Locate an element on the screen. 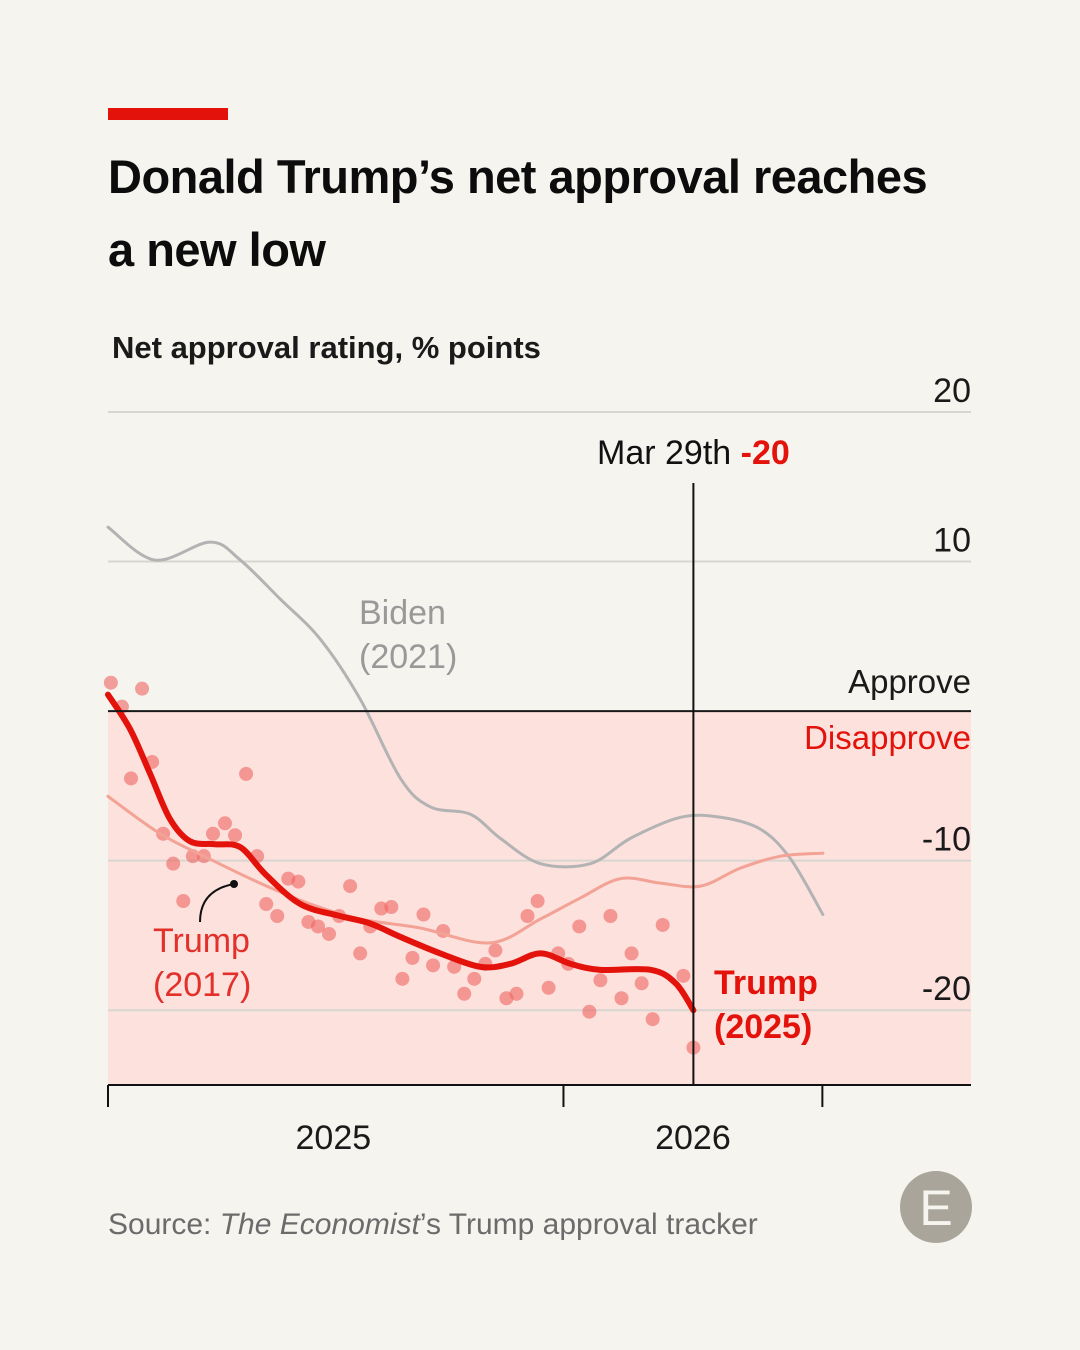 The height and width of the screenshot is (1350, 1080). series-label: Trump (2017) is located at coordinates (206, 963).